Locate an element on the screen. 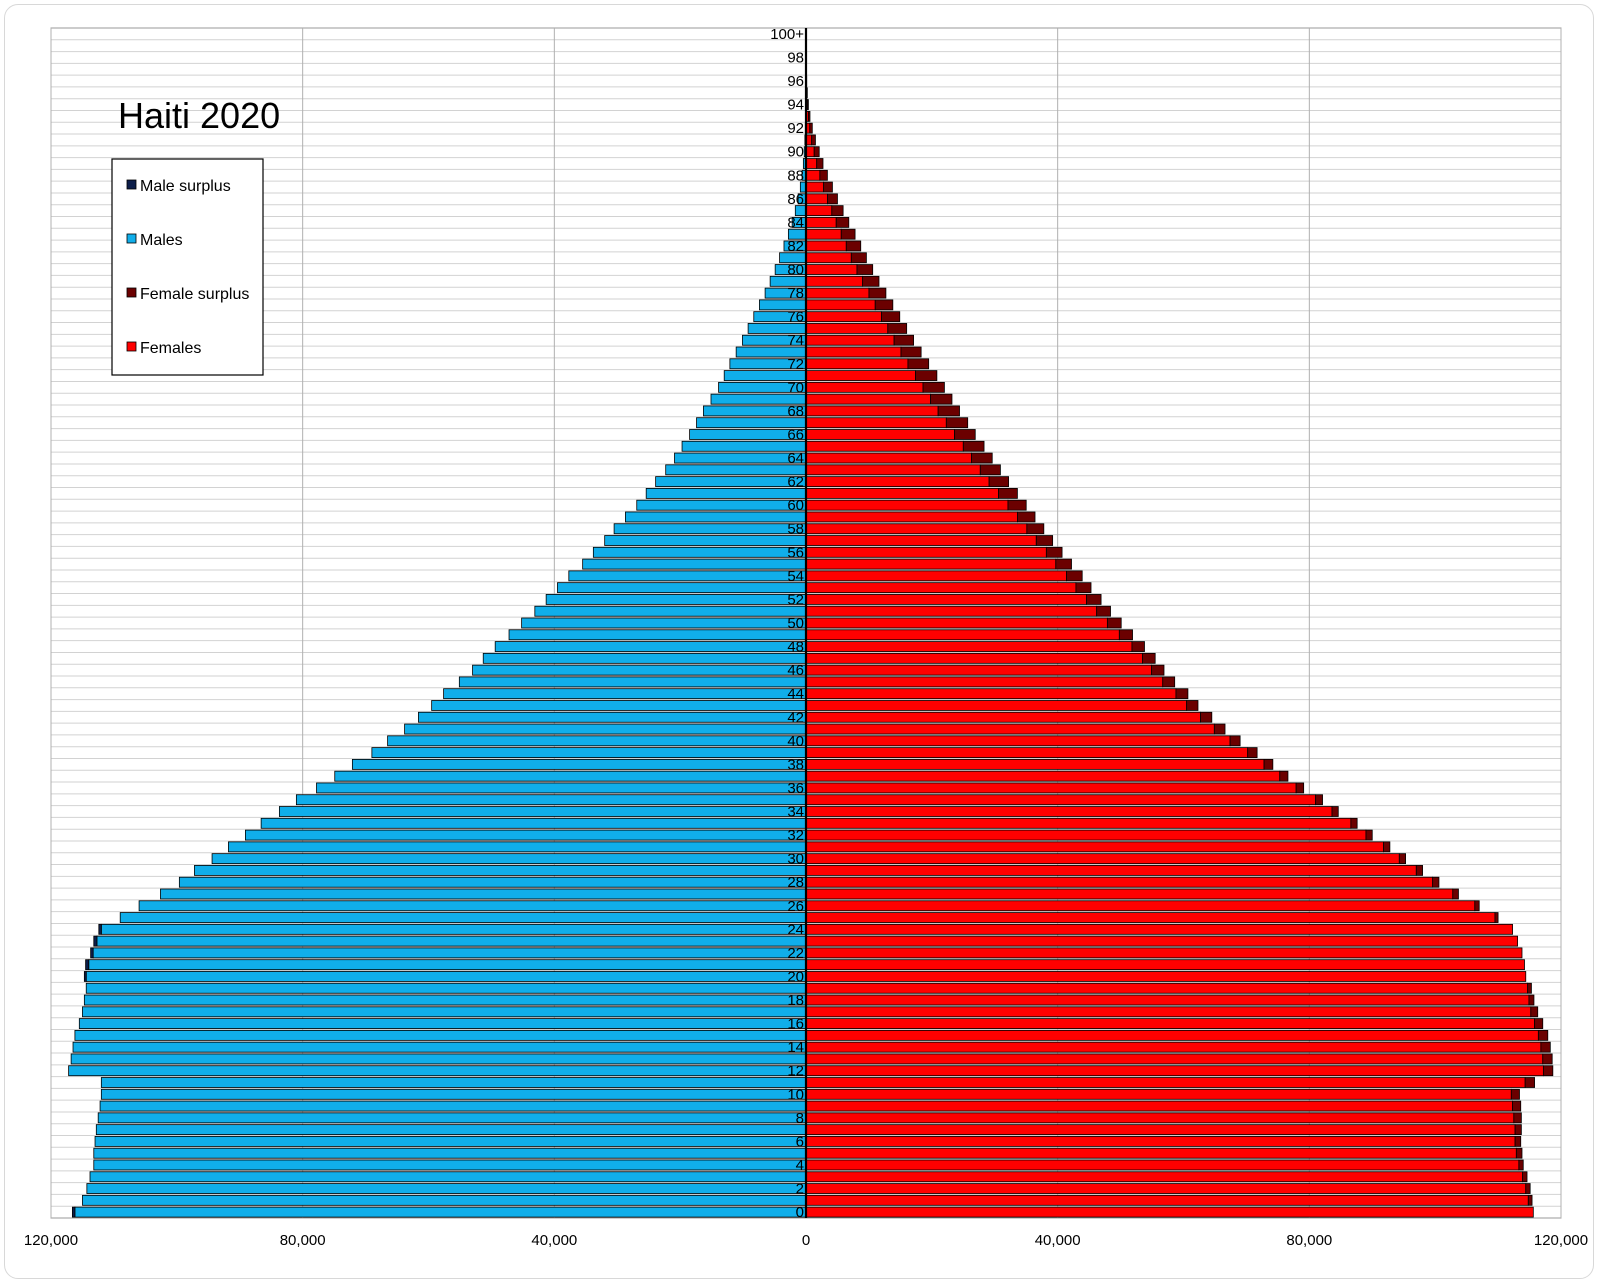  age-label: 82 is located at coordinates (795, 246).